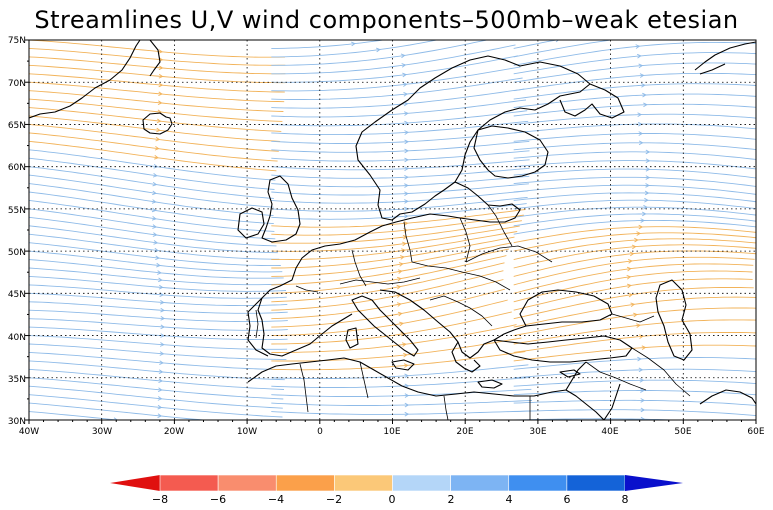  I want to click on colorbar: −8 −6 −4 −2 0 2 4 6 8, so click(396, 490).